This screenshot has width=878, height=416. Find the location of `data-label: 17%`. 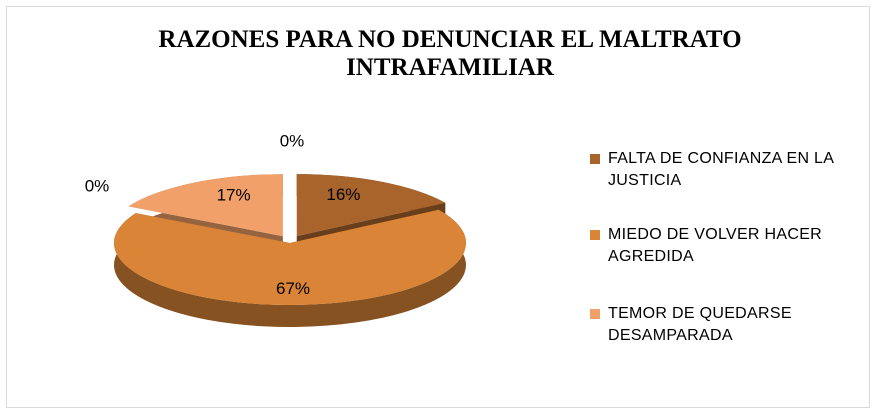

data-label: 17% is located at coordinates (234, 195).